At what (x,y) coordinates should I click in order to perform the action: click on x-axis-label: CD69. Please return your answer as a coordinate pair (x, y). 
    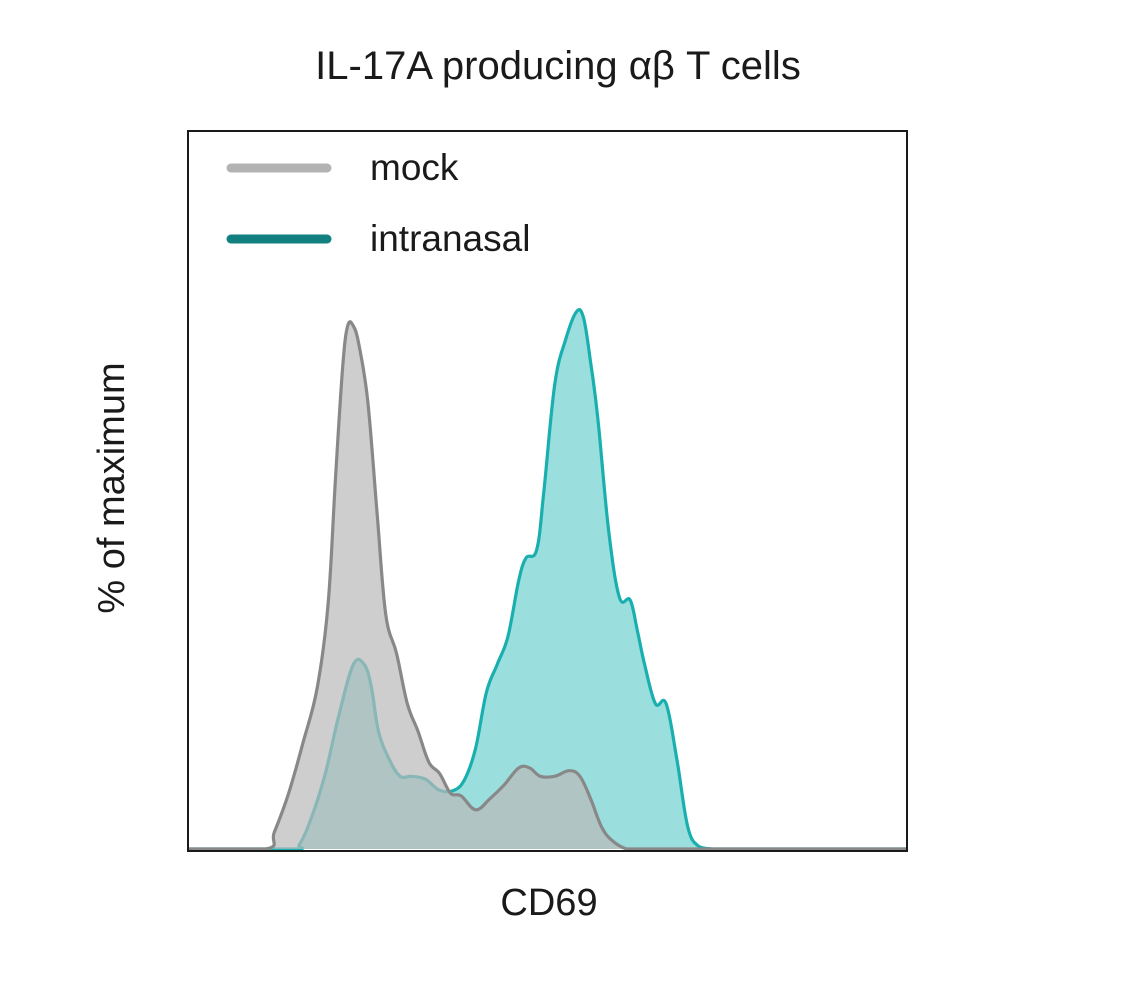
    Looking at the image, I should click on (548, 903).